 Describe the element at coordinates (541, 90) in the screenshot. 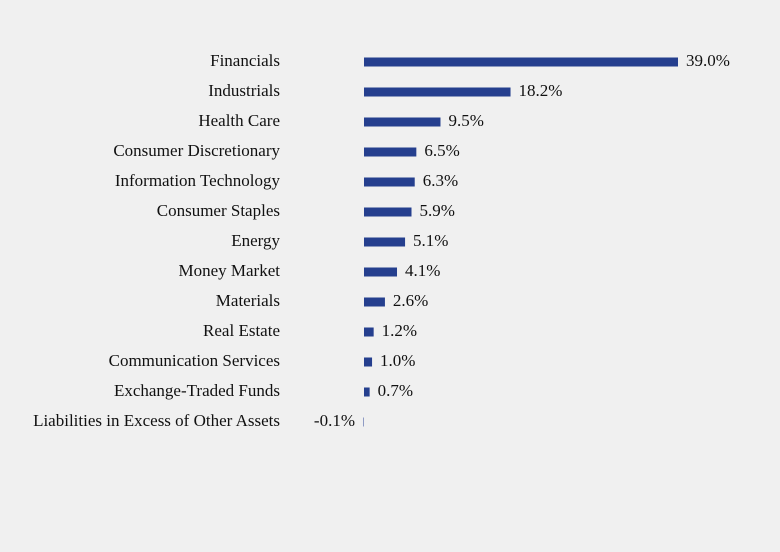

I see `value-label: 18.2%` at that location.